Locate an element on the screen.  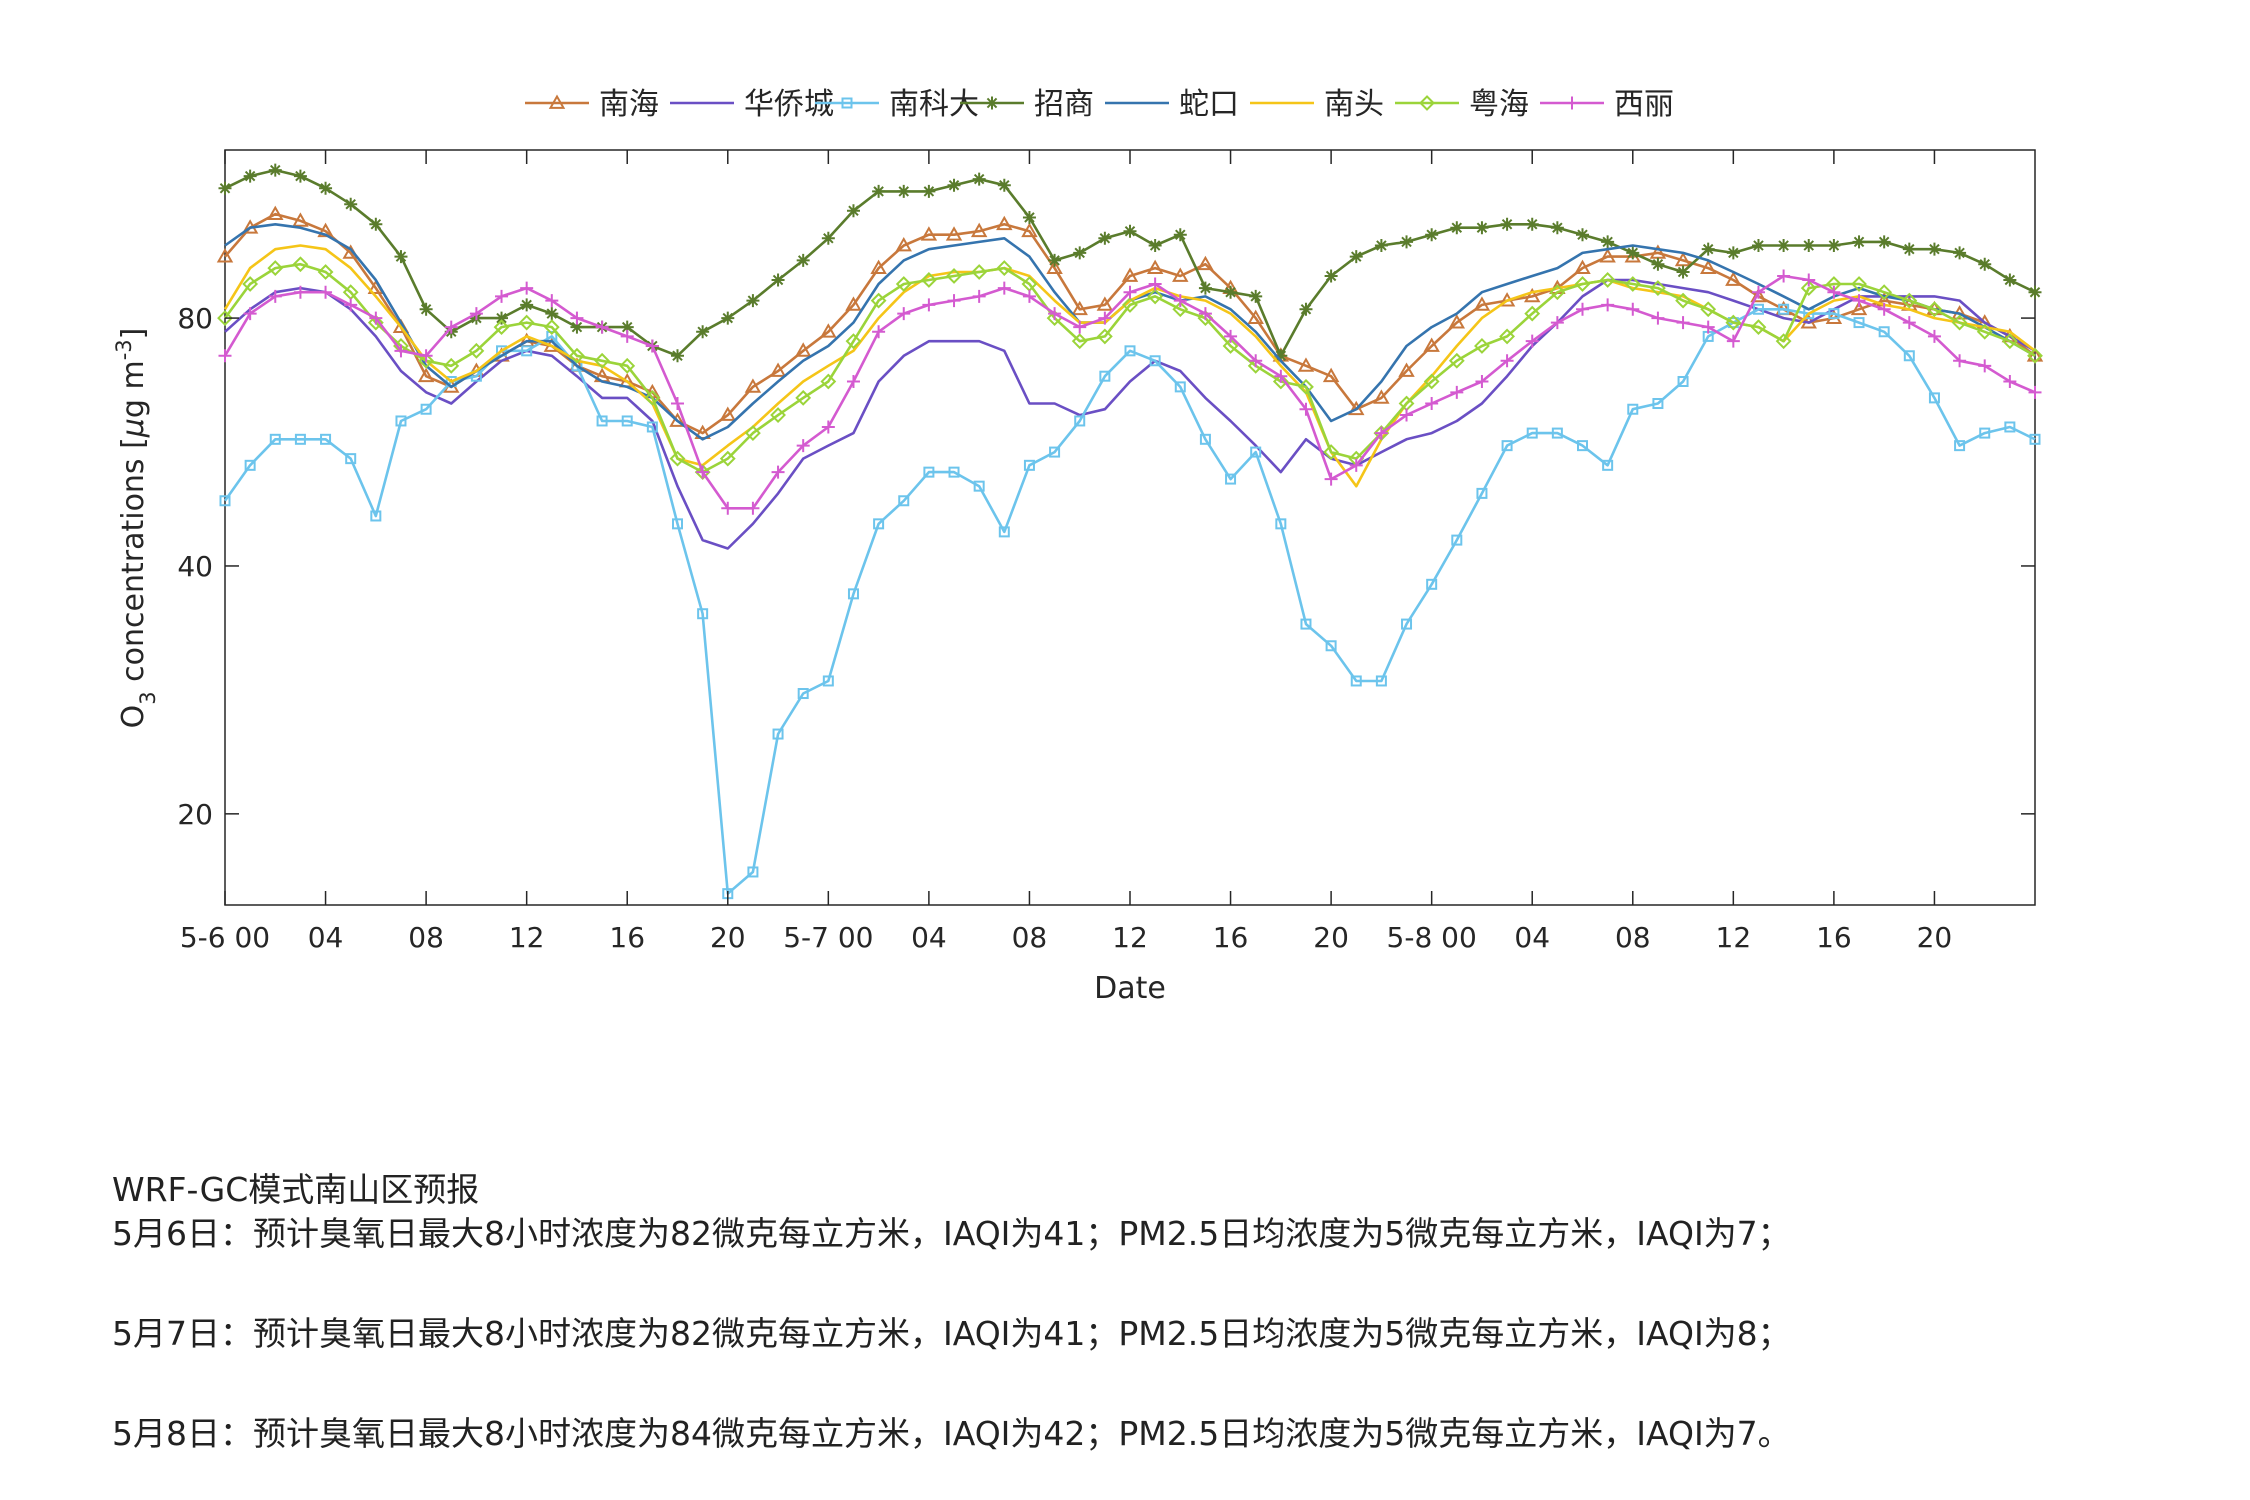
y-tick-label: 80 is located at coordinates (195, 318).